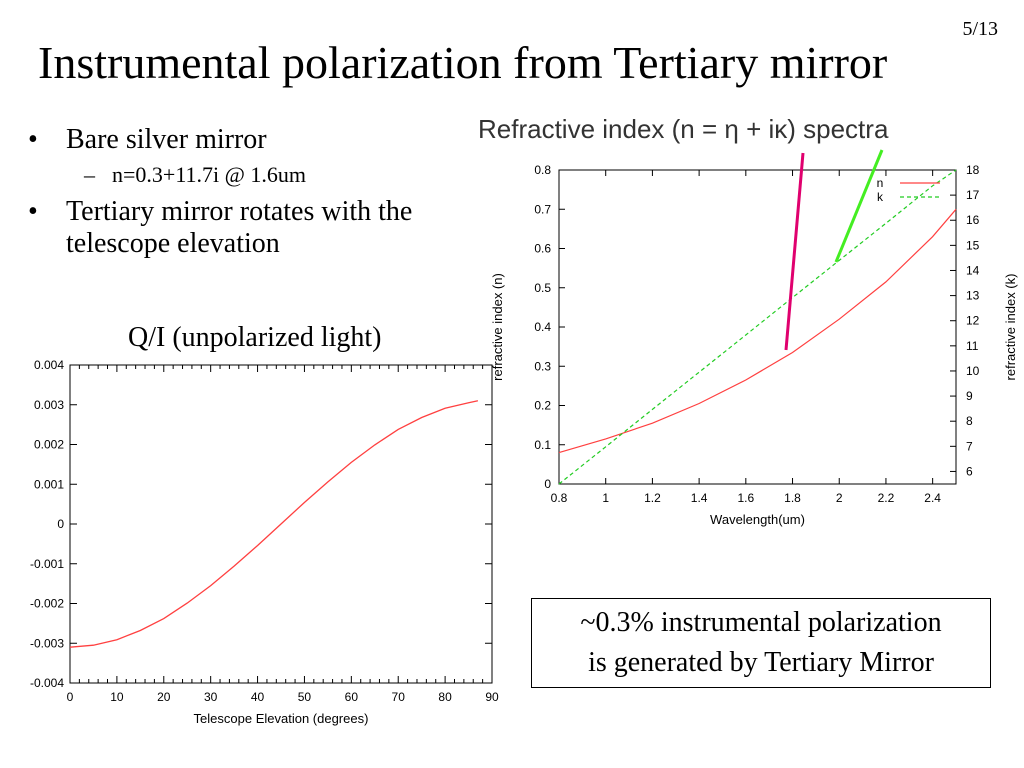  Describe the element at coordinates (281, 718) in the screenshot. I see `x-axis-label: Telescope Elevation (degrees)` at that location.